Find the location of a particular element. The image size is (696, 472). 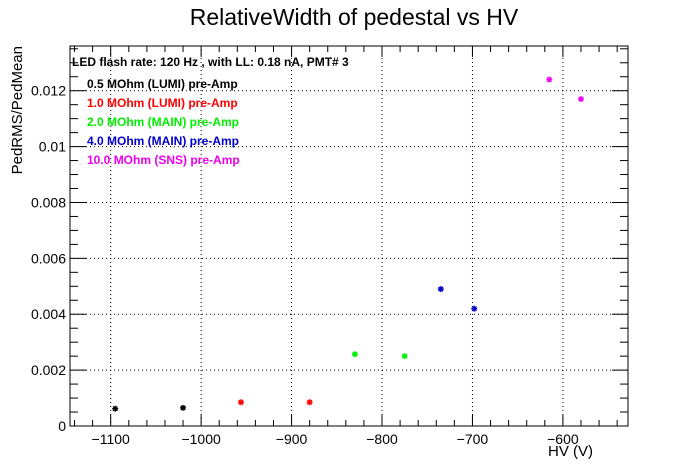

x-tick-label: −800 is located at coordinates (382, 439).